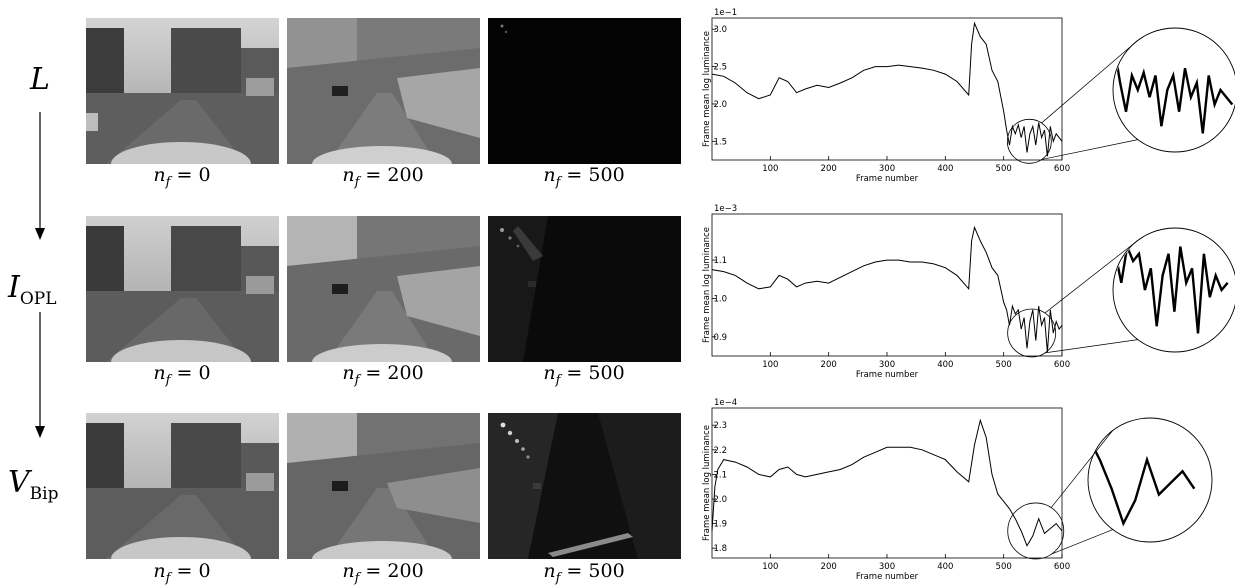 This screenshot has width=1240, height=588. I want to click on y-tick-label: 2.1, so click(720, 475).